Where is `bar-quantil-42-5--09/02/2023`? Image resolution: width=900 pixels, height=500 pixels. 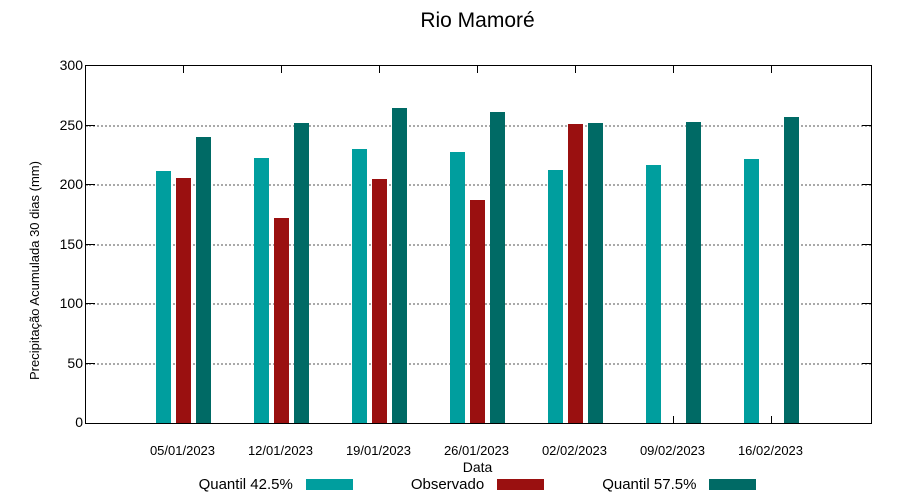
bar-quantil-42-5--09/02/2023 is located at coordinates (653, 293).